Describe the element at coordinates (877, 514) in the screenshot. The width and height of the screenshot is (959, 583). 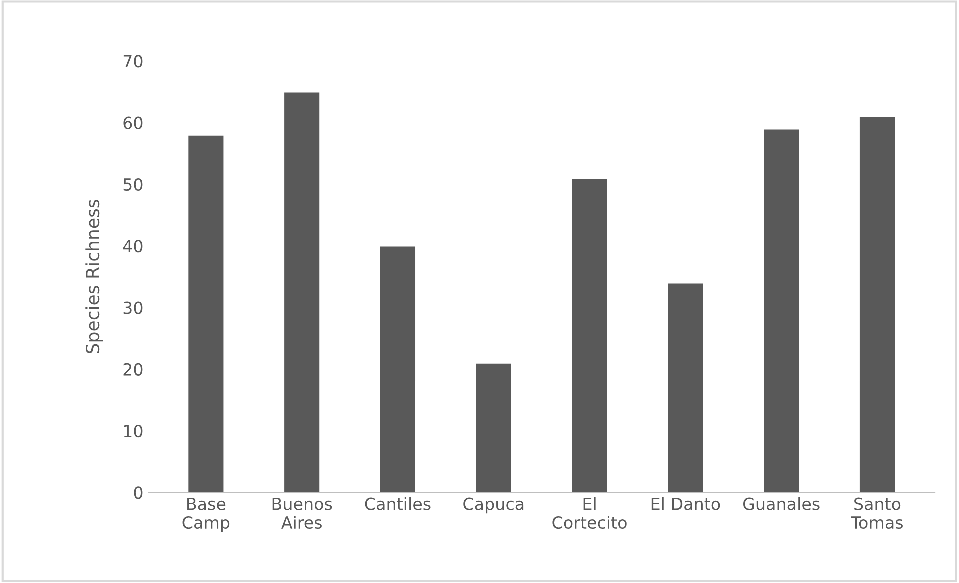
I see `x-tick-label: Santo Tomas` at that location.